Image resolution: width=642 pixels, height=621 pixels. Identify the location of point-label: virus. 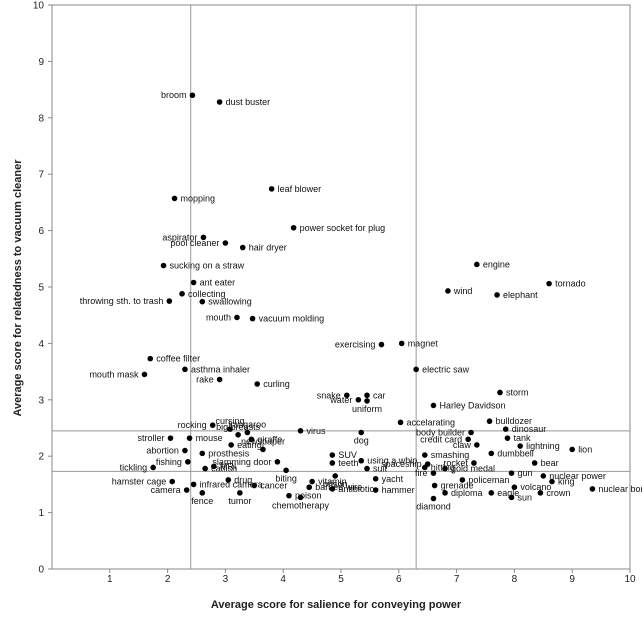
(317, 431).